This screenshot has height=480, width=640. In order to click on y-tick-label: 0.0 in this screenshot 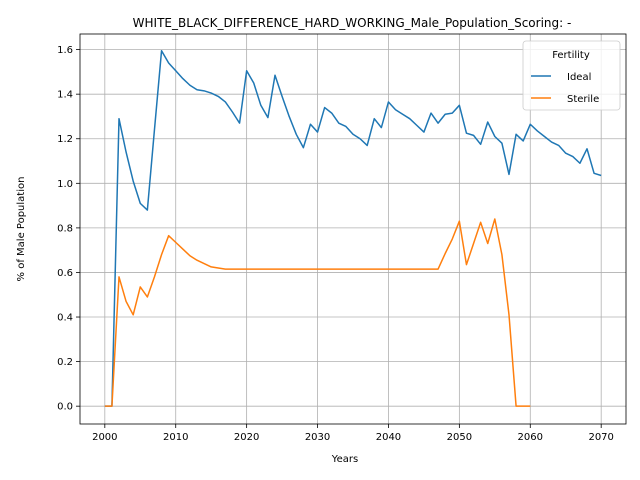, I will do `click(65, 407)`.